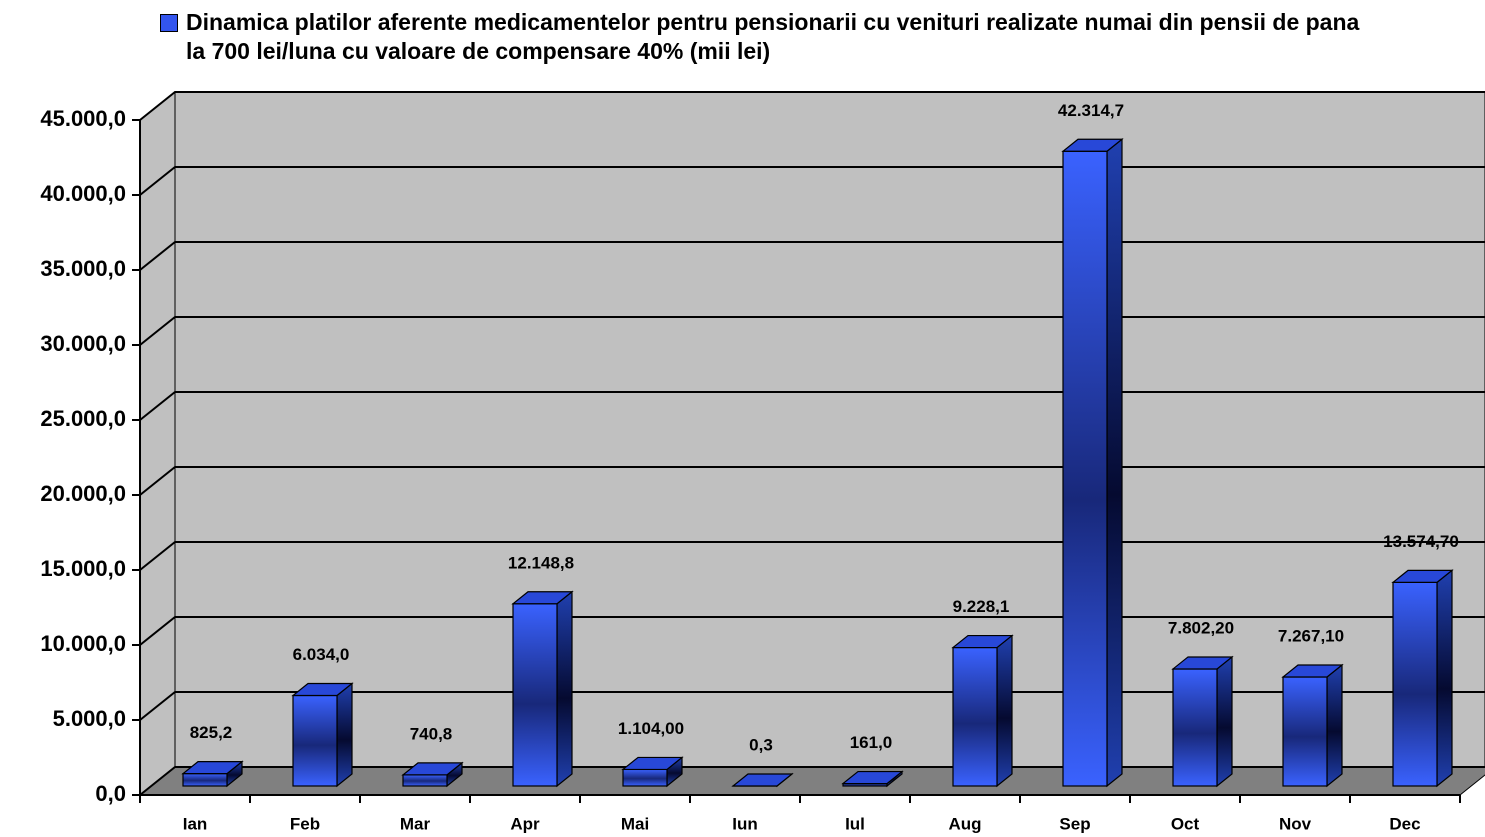  I want to click on value-label: 12.148,8, so click(541, 562).